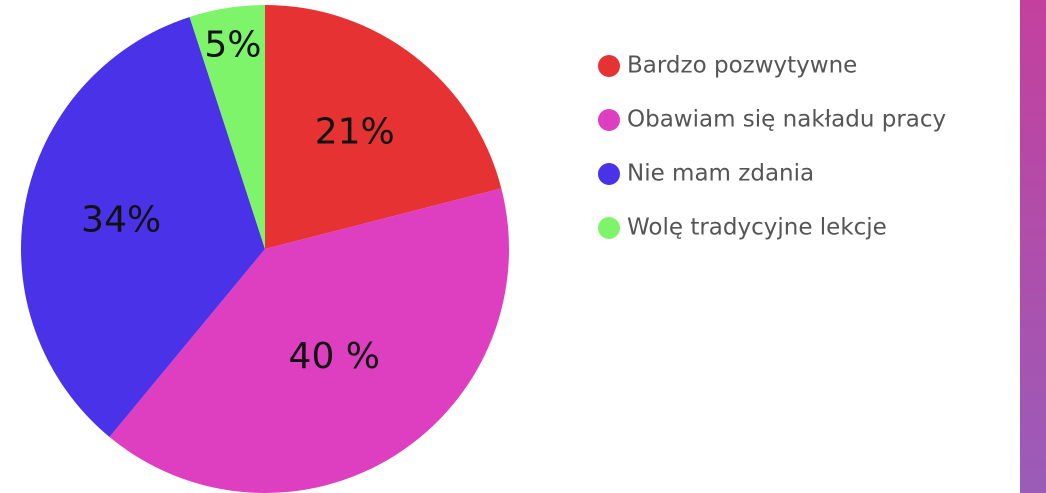 Image resolution: width=1046 pixels, height=493 pixels. What do you see at coordinates (121, 220) in the screenshot?
I see `slice-label: 34%` at bounding box center [121, 220].